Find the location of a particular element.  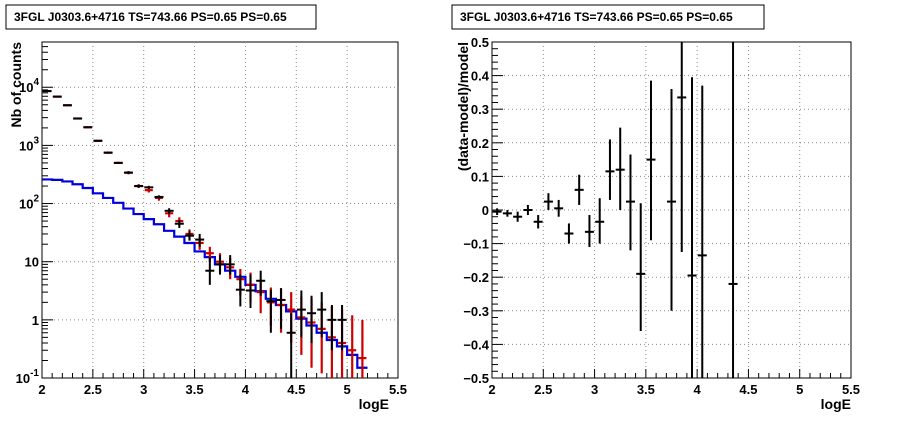

counts-title-box is located at coordinates (161, 17).